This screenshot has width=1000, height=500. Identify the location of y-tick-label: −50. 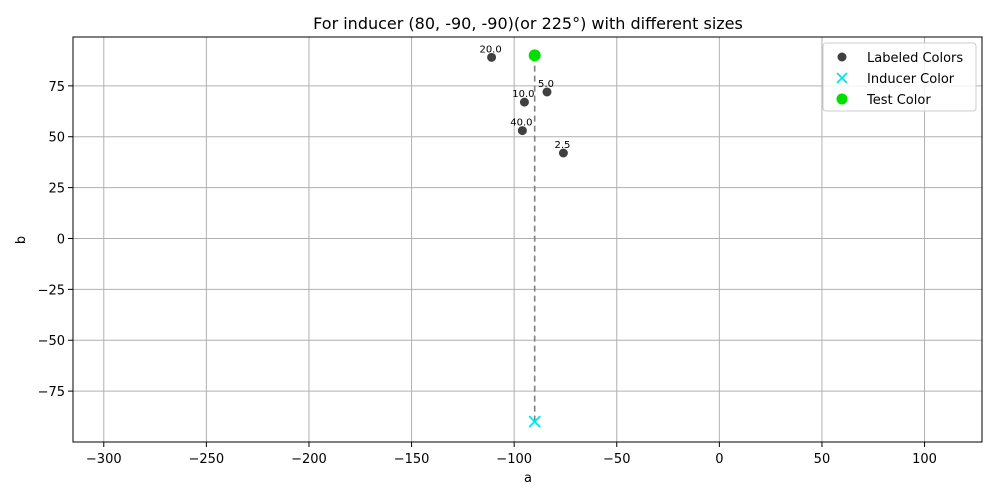
(51, 341).